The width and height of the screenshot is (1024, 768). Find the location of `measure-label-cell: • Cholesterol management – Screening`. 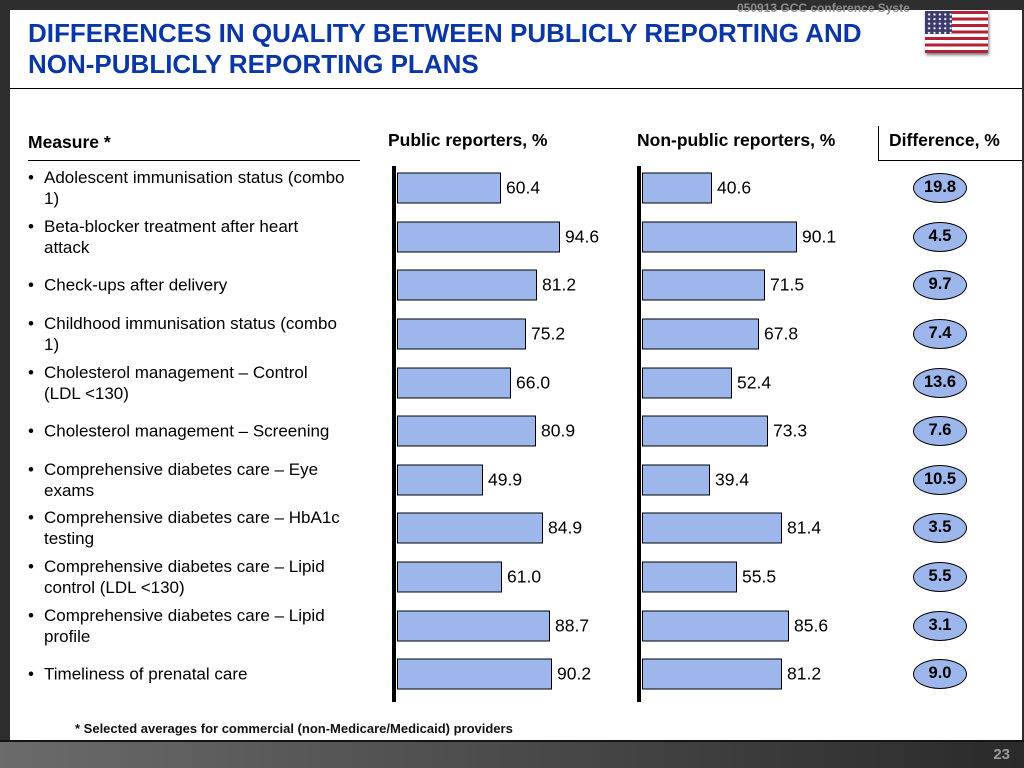

measure-label-cell: • Cholesterol management – Screening is located at coordinates (195, 431).